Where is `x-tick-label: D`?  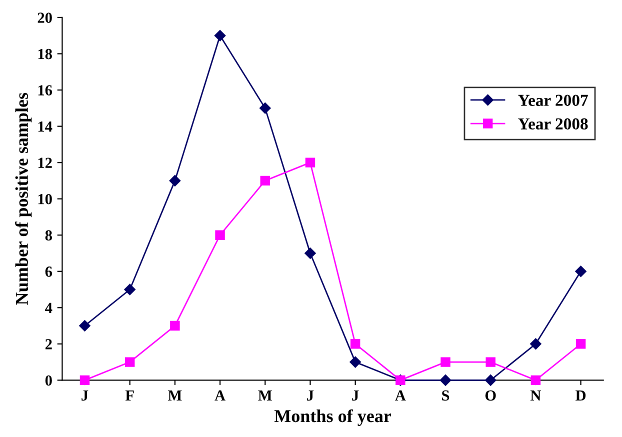 x-tick-label: D is located at coordinates (581, 395).